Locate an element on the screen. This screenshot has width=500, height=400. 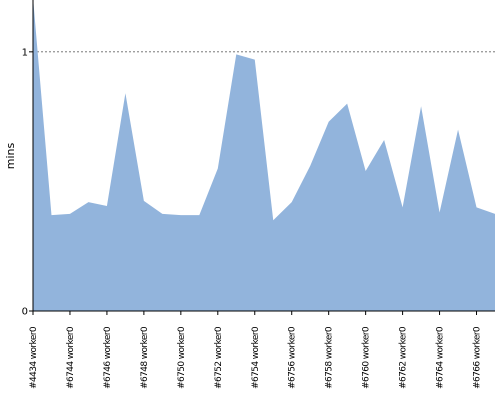
x-tick-label-9: #6760 worker0 is located at coordinates (367, 357).